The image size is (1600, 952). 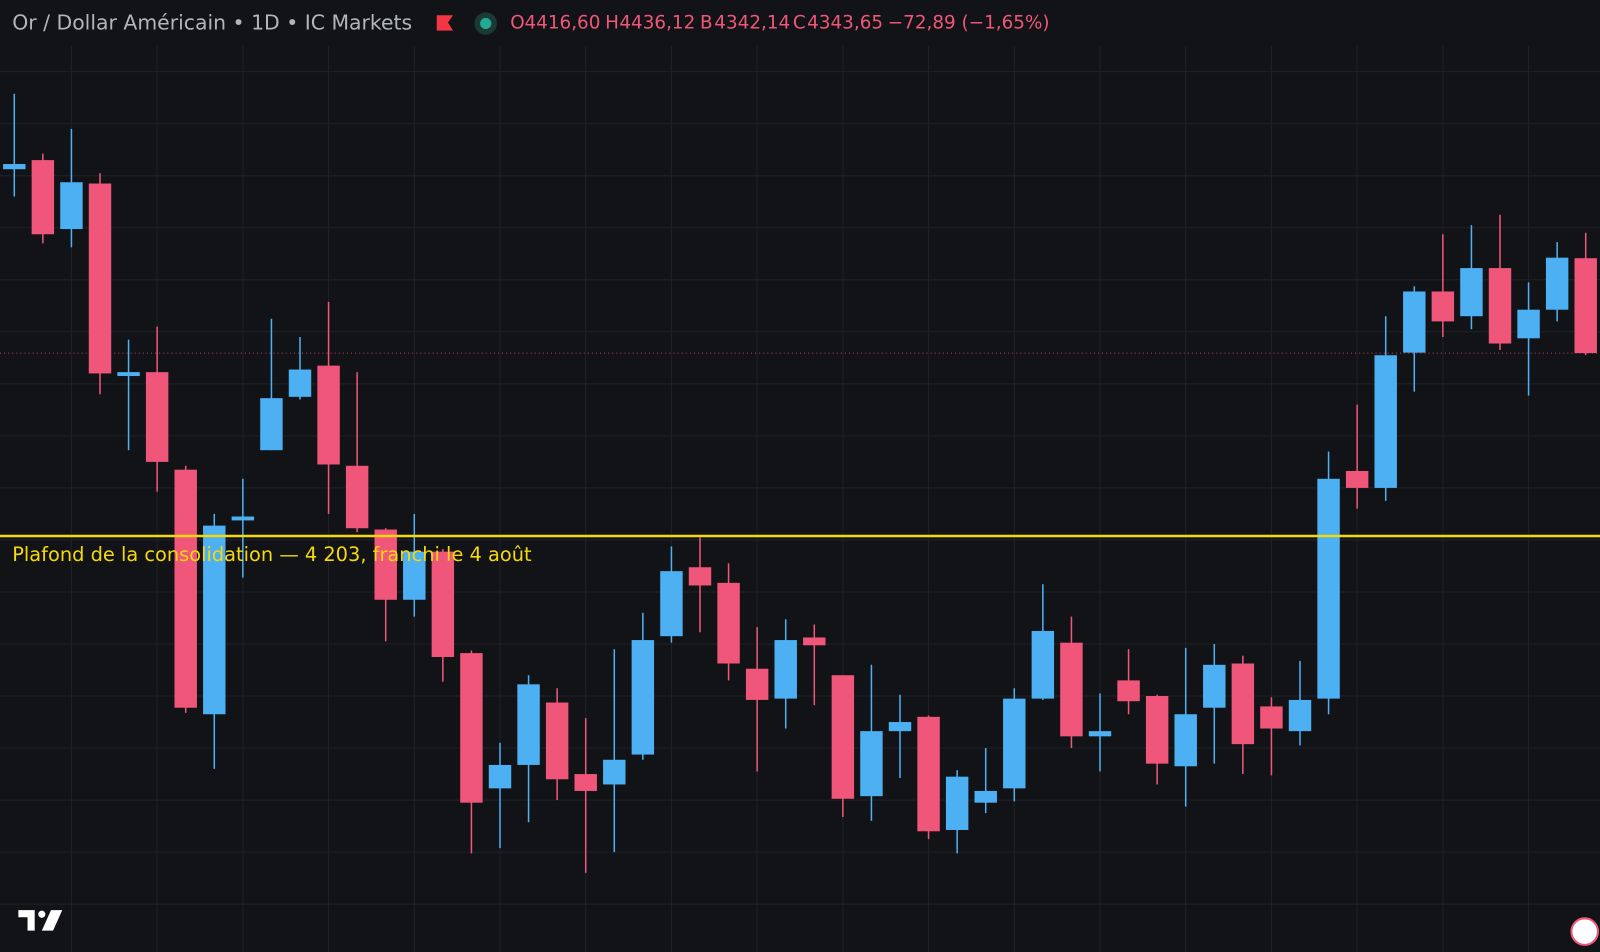 What do you see at coordinates (799, 22) in the screenshot?
I see `ohlc-label: C` at bounding box center [799, 22].